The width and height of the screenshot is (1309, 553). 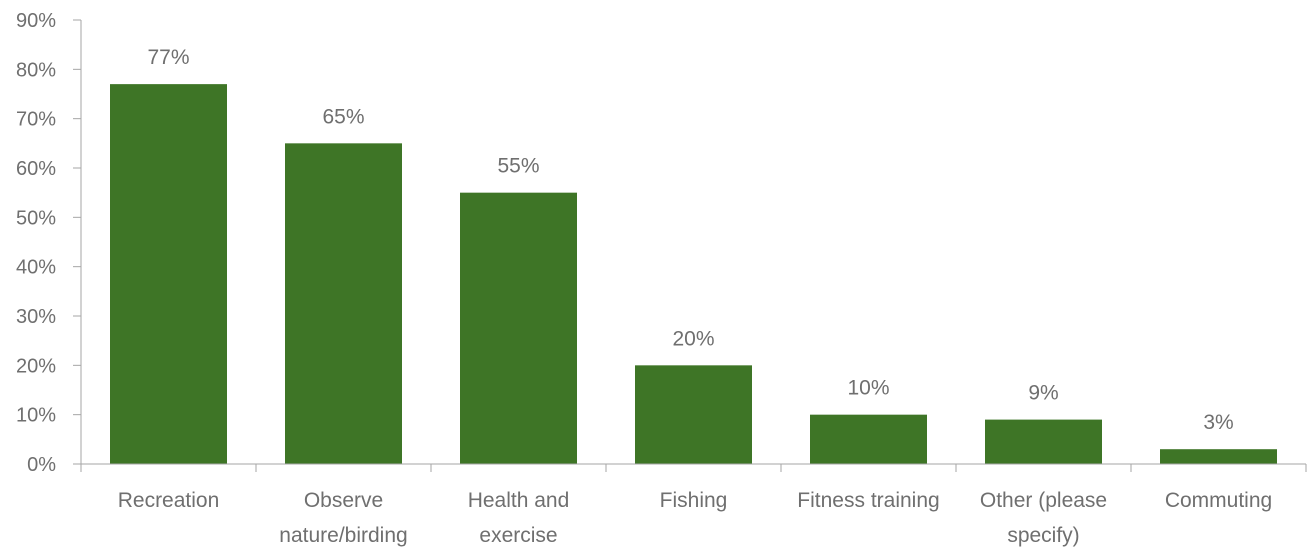 What do you see at coordinates (169, 500) in the screenshot?
I see `x-category-label: Recreation` at bounding box center [169, 500].